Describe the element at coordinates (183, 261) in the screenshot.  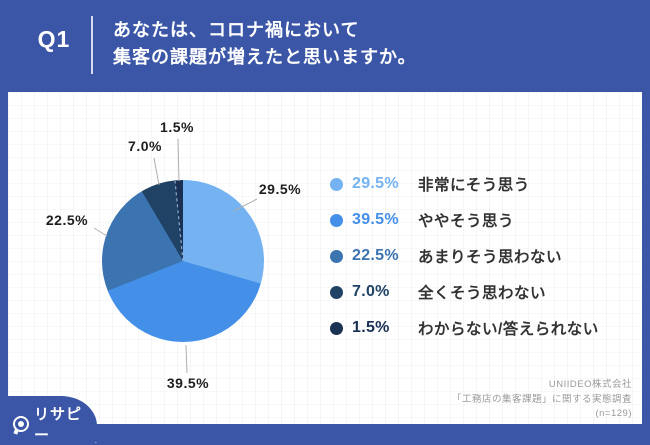
I see `pie-chart` at that location.